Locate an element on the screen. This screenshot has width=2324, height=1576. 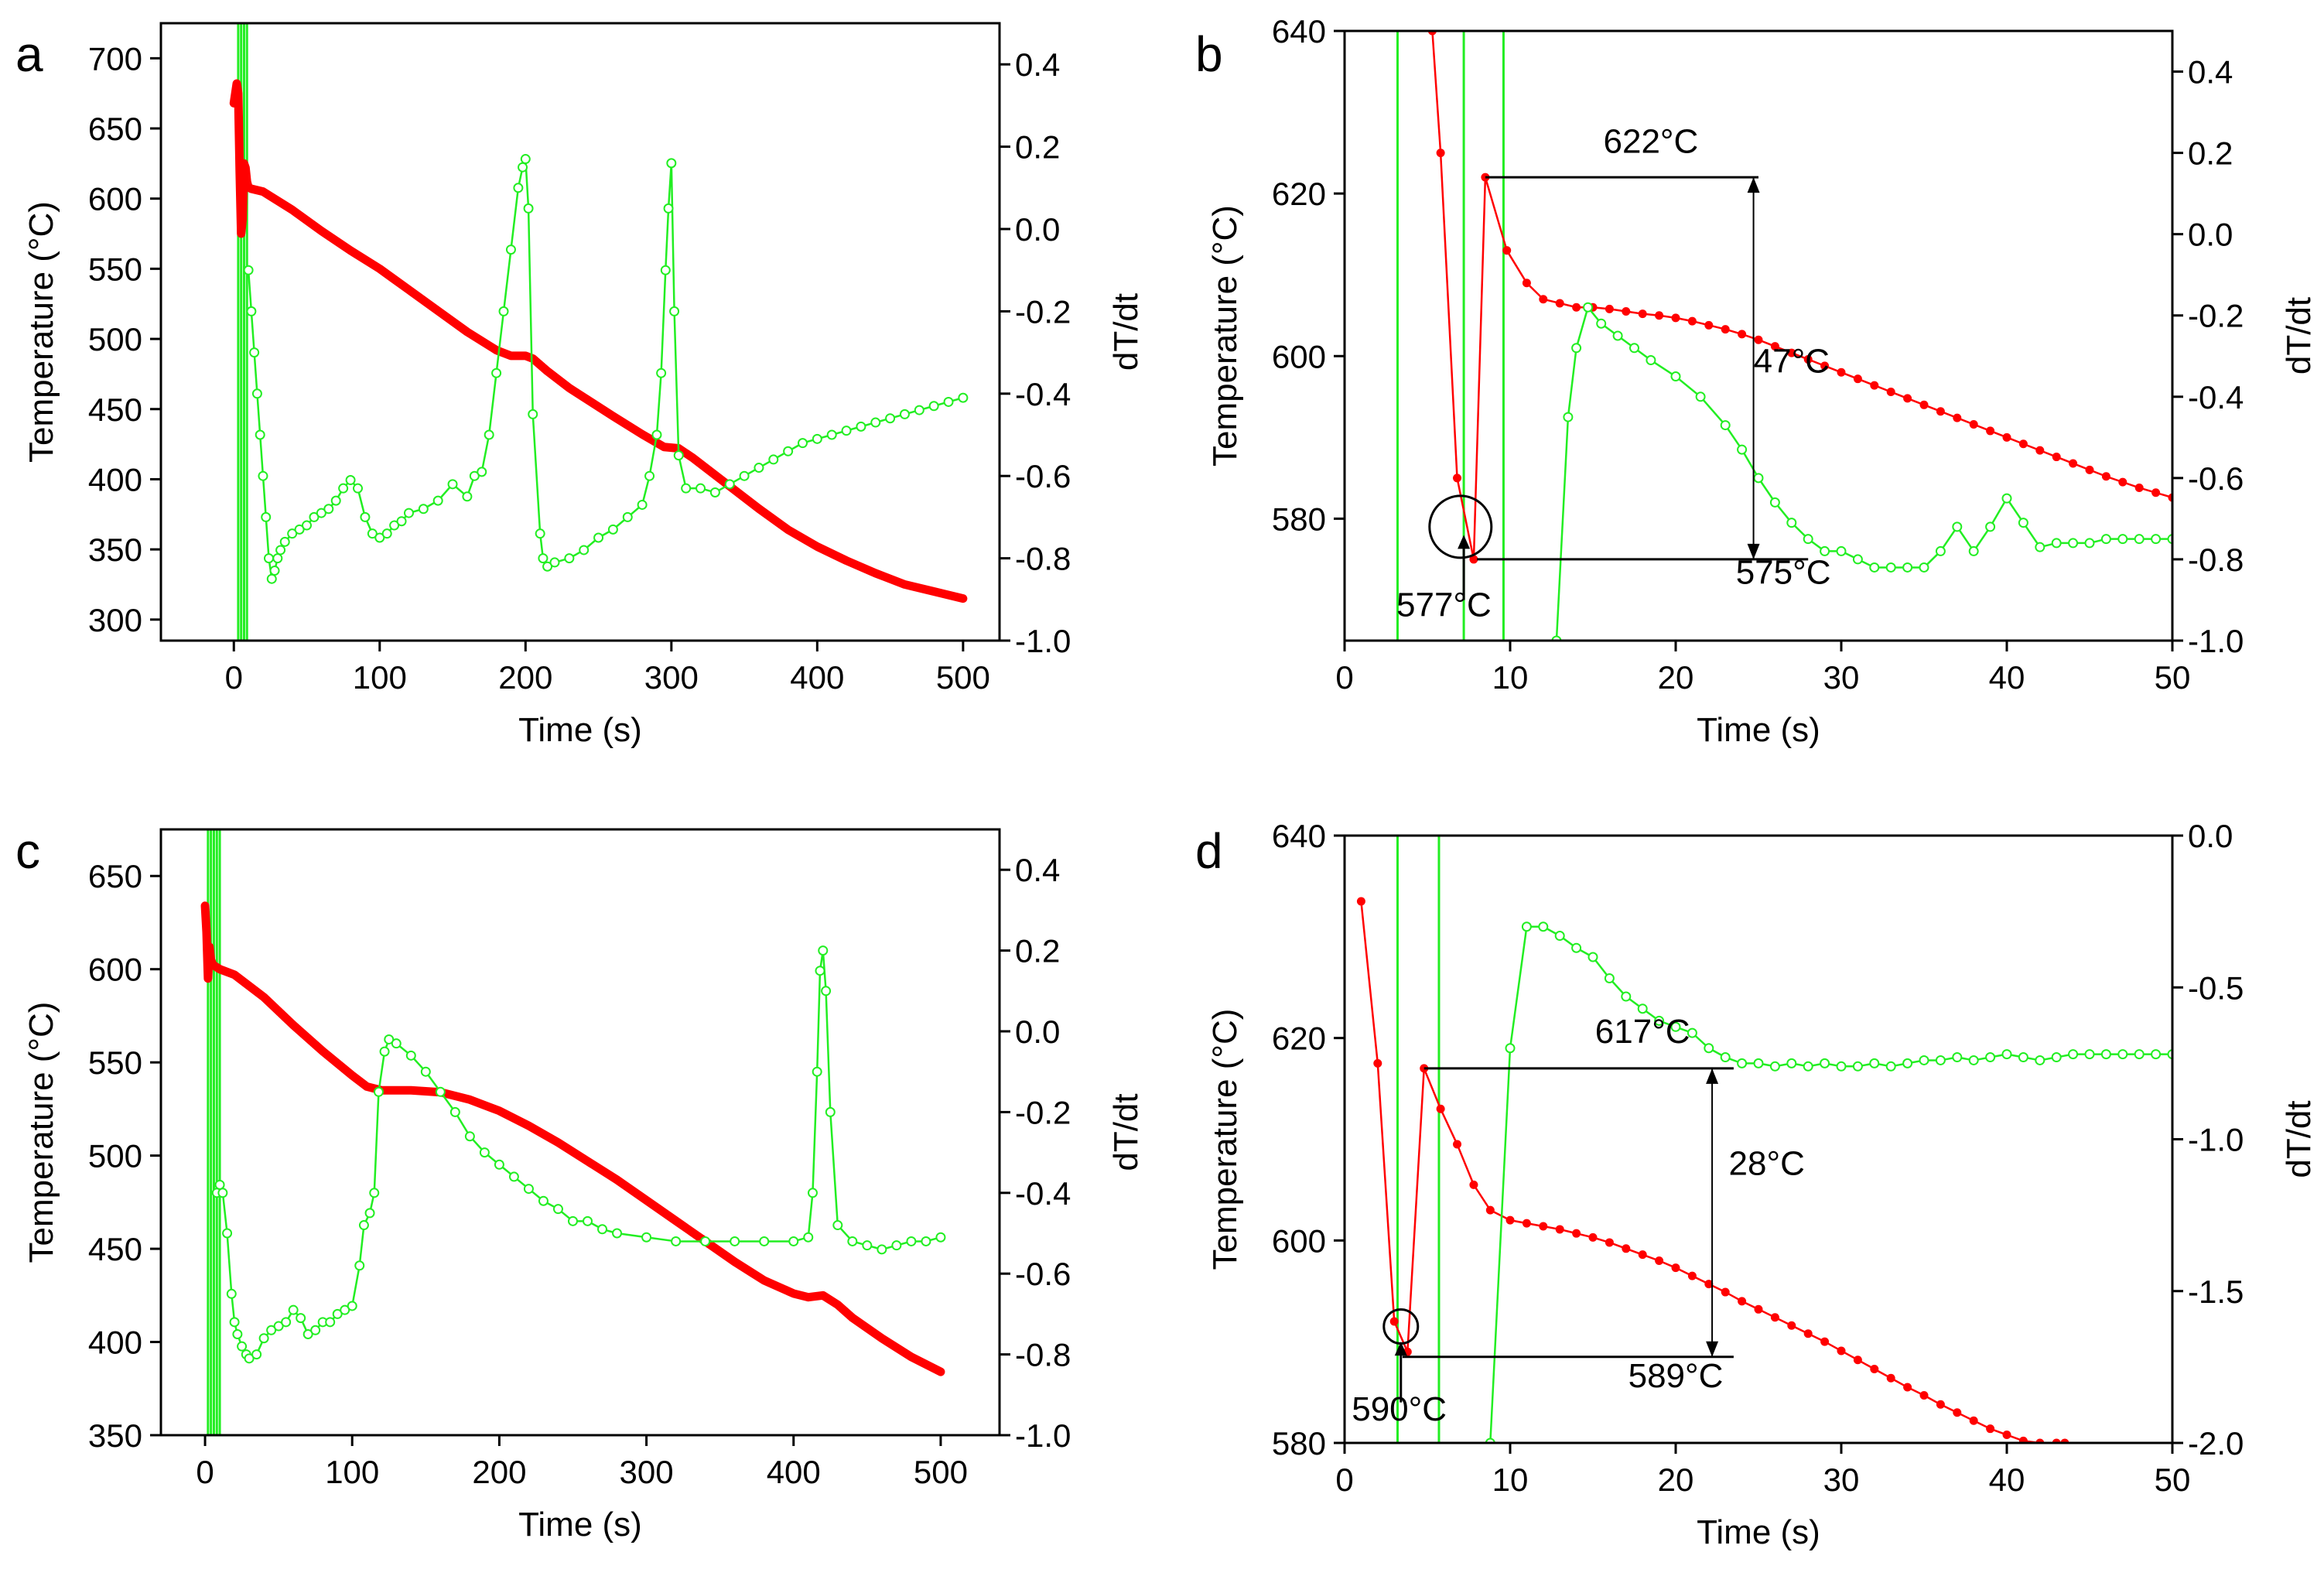
y2-tick-label: -1.5 is located at coordinates (2216, 1291).